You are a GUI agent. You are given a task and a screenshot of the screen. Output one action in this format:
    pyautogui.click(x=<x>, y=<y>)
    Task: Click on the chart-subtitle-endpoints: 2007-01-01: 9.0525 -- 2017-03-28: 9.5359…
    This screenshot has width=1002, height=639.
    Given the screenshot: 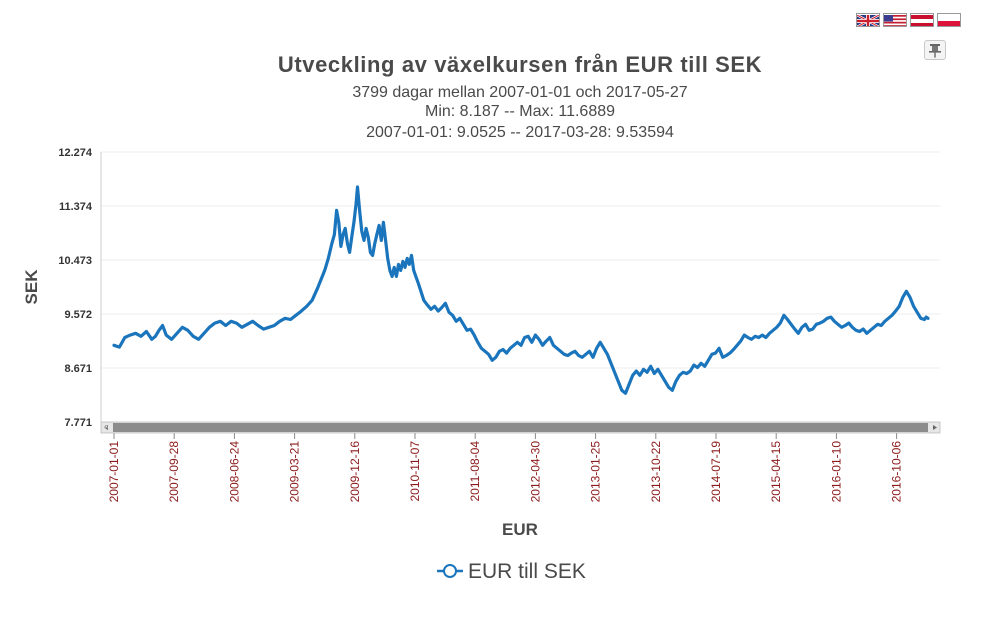 What is the action you would take?
    pyautogui.click(x=520, y=132)
    